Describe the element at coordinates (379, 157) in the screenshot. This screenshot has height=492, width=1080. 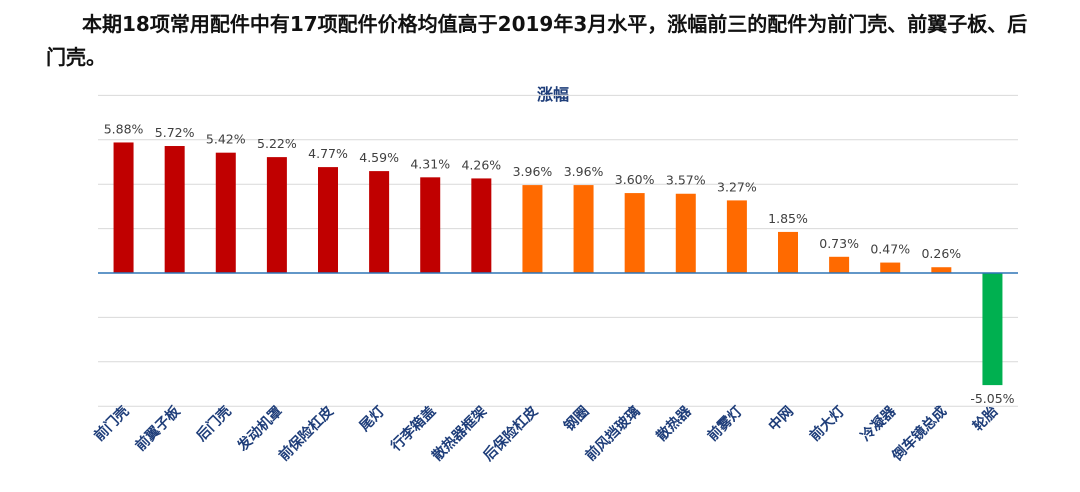
I see `value-label: 4.59%` at that location.